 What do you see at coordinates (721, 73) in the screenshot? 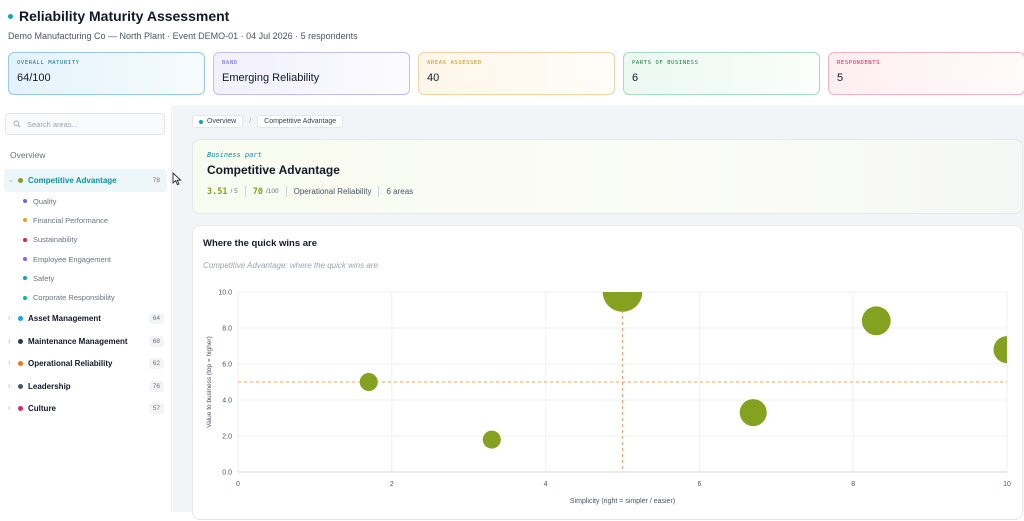
I see `kpi-parts-of-business: PARTS OF BUSINESS 6` at bounding box center [721, 73].